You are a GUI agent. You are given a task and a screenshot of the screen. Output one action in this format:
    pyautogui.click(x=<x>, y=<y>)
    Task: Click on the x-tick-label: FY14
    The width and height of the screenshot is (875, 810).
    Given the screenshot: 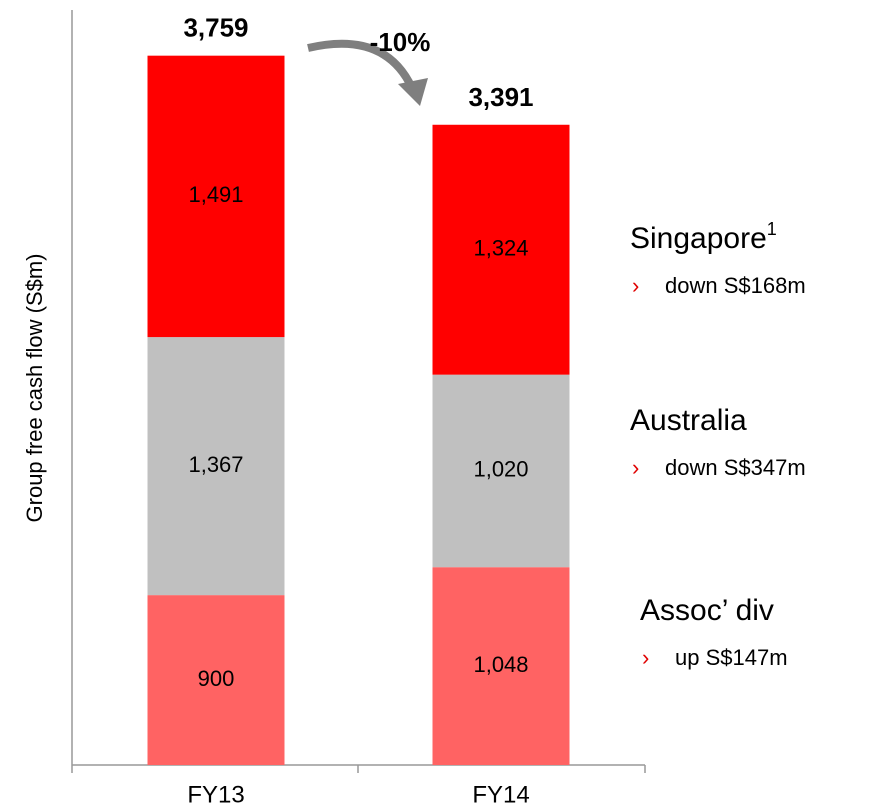 What is the action you would take?
    pyautogui.click(x=500, y=794)
    